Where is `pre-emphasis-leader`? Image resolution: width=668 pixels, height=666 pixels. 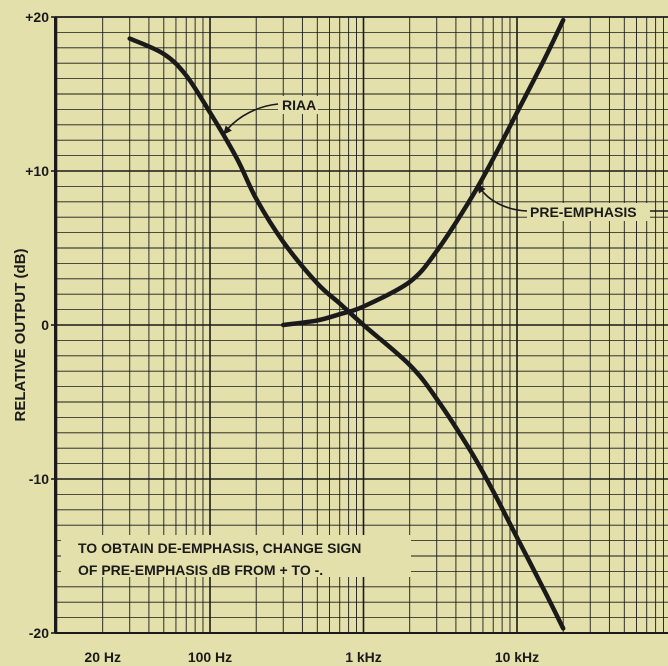 pre-emphasis-leader is located at coordinates (503, 199).